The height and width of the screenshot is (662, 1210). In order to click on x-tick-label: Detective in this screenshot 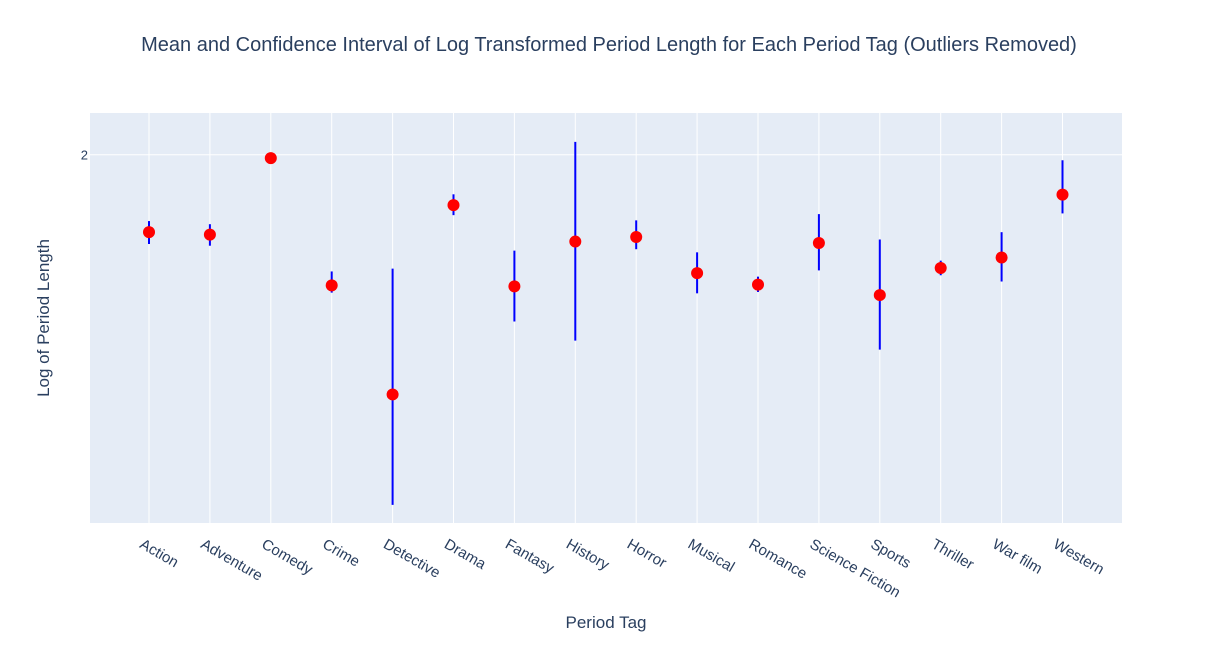, I will do `click(411, 559)`.